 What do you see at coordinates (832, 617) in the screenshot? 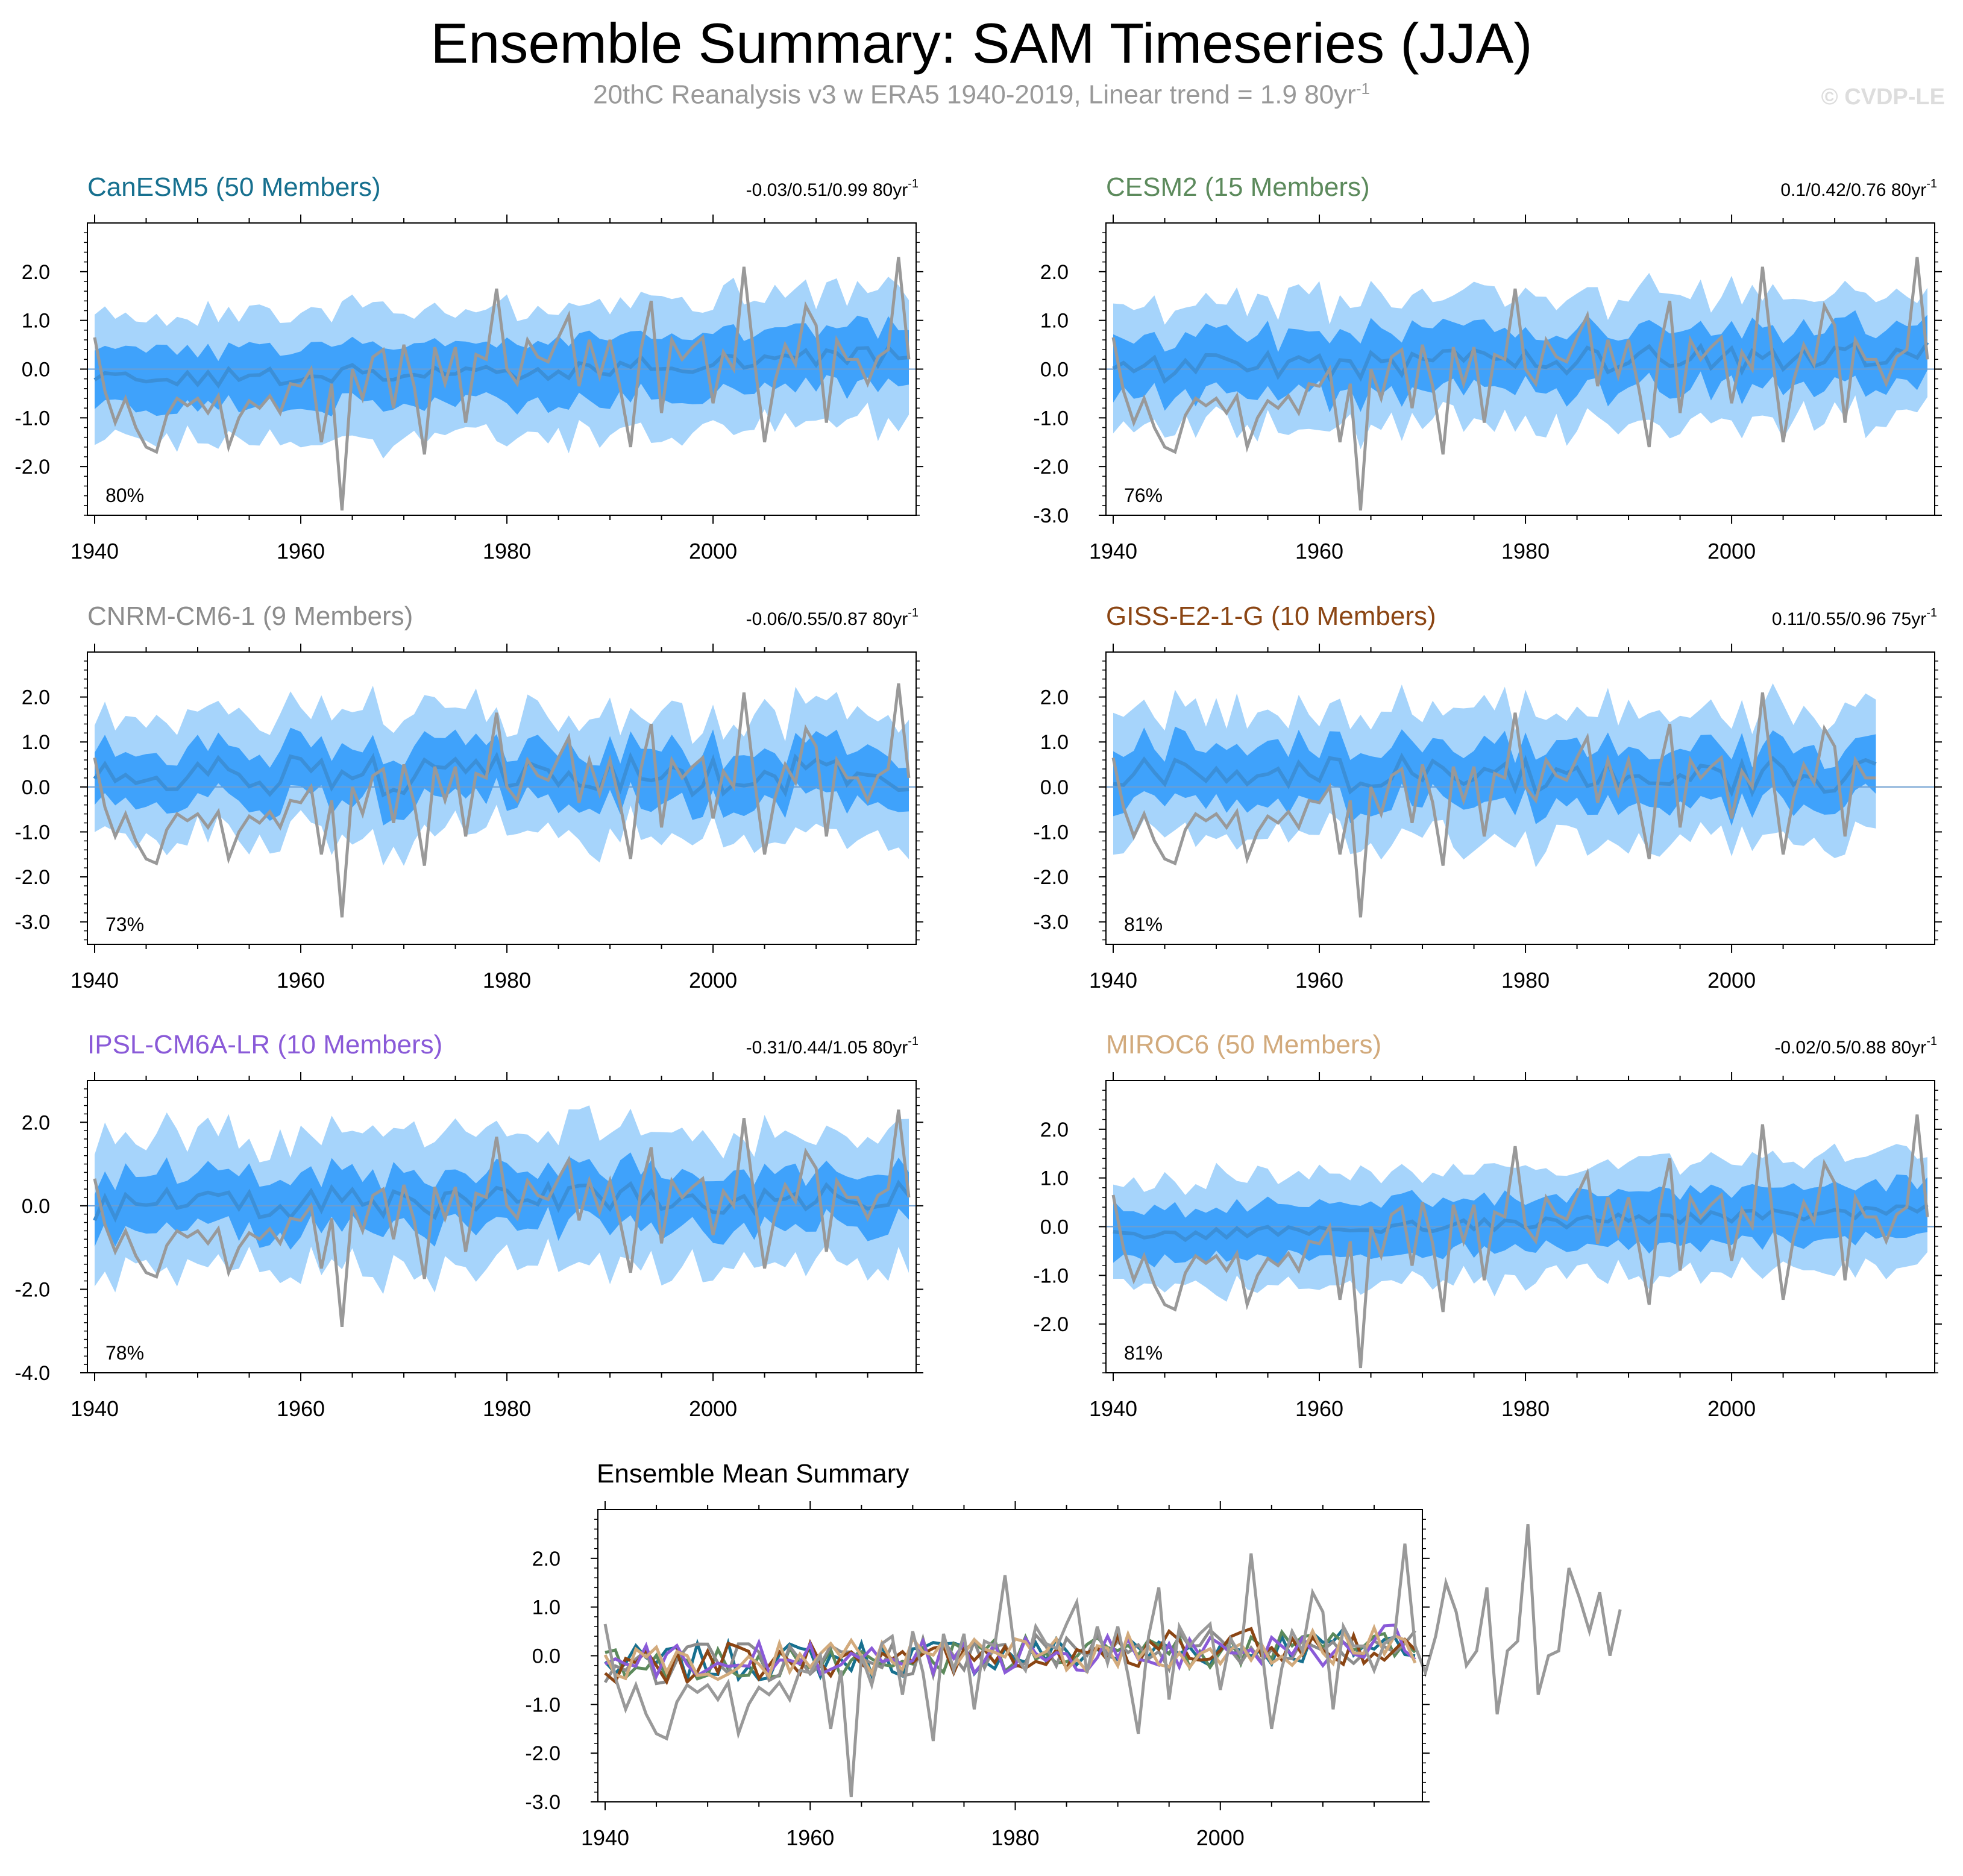
I see `panel-stats: -0.06/0.55/0.87 80yr-1` at bounding box center [832, 617].